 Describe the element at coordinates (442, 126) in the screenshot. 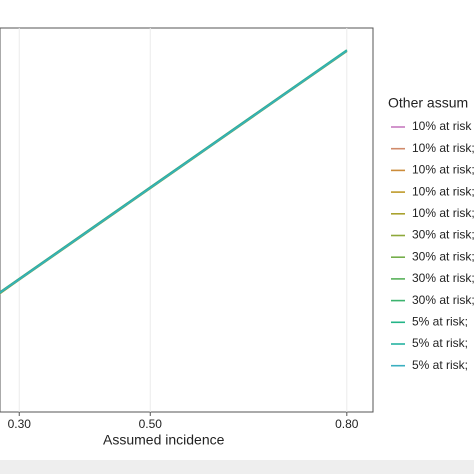

I see `legend-label: 10% at risk` at that location.